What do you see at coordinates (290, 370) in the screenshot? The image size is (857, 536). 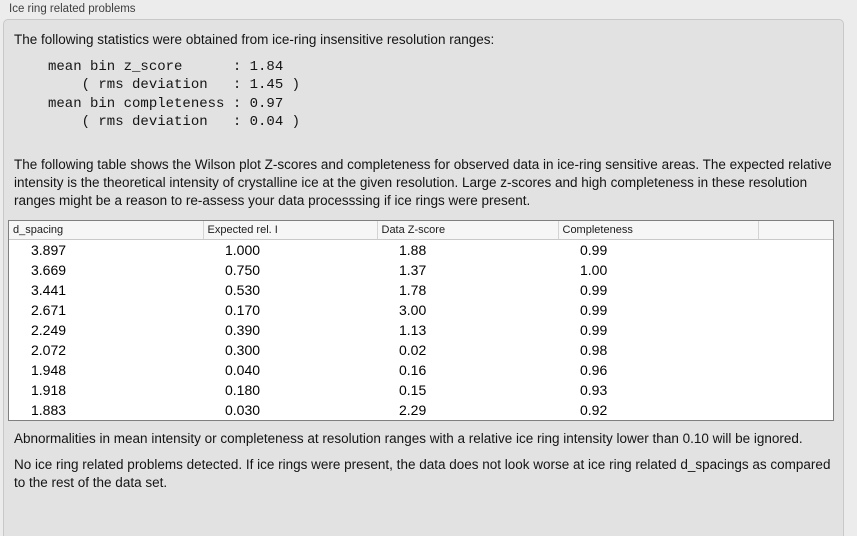 I see `table-cell: 0.040` at bounding box center [290, 370].